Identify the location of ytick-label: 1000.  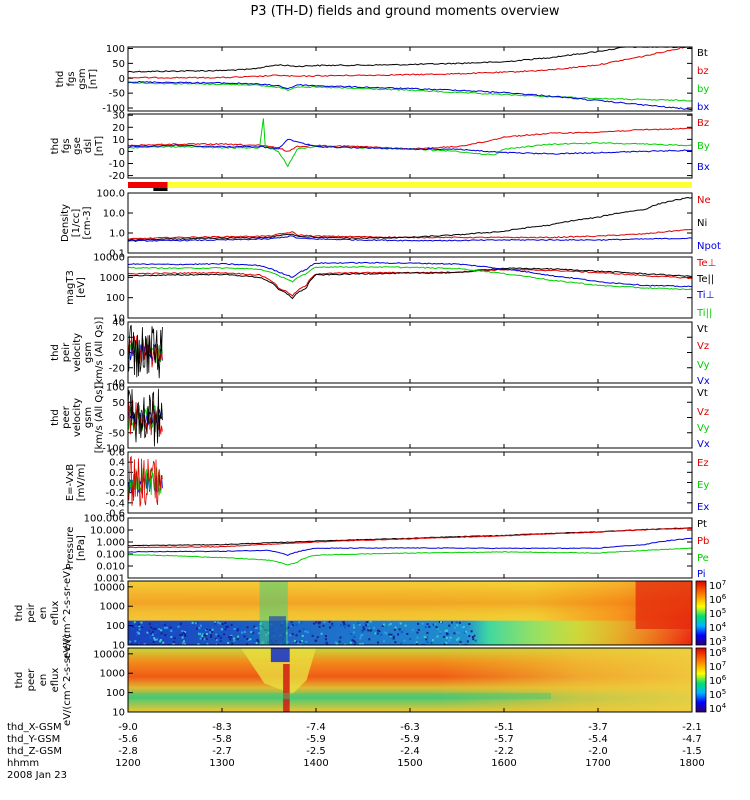
(112, 607).